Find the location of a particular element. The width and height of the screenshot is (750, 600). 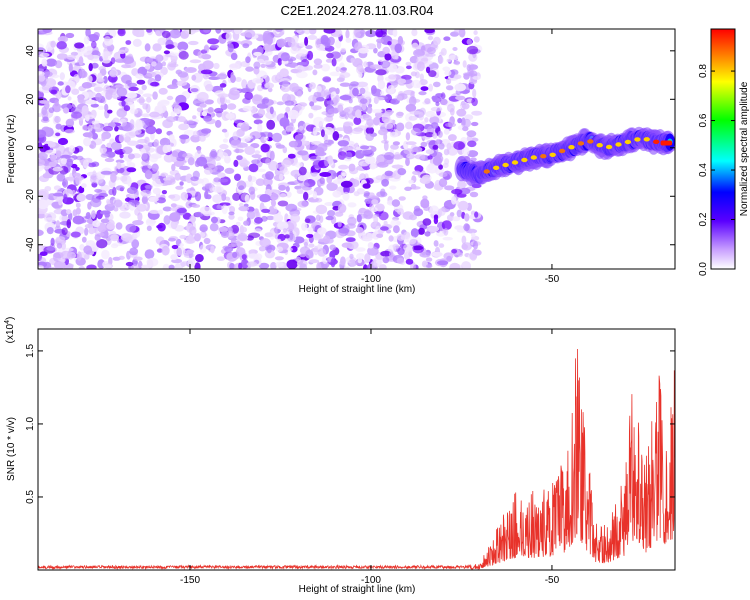

spectrogram-ytick-label: -20 is located at coordinates (30, 196).